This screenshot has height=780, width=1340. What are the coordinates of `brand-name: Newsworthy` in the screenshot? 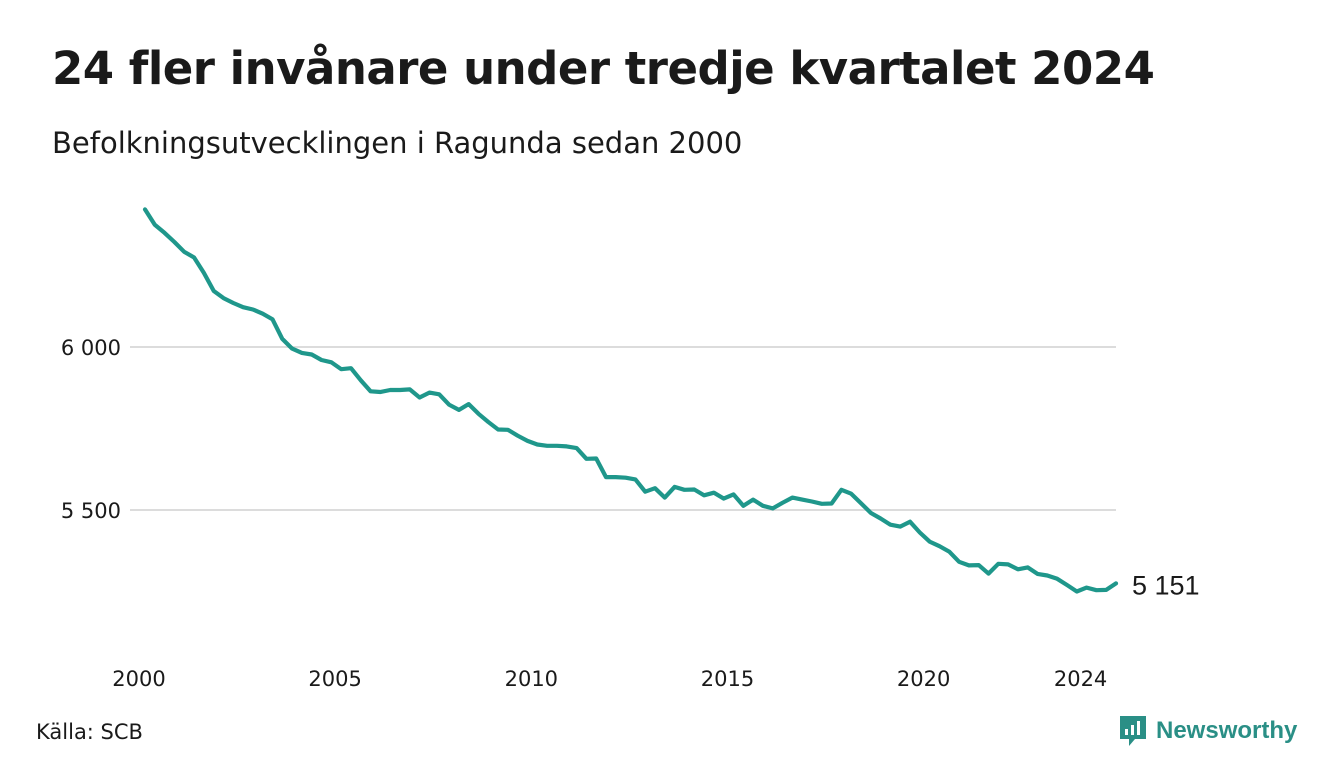 It's located at (1227, 730).